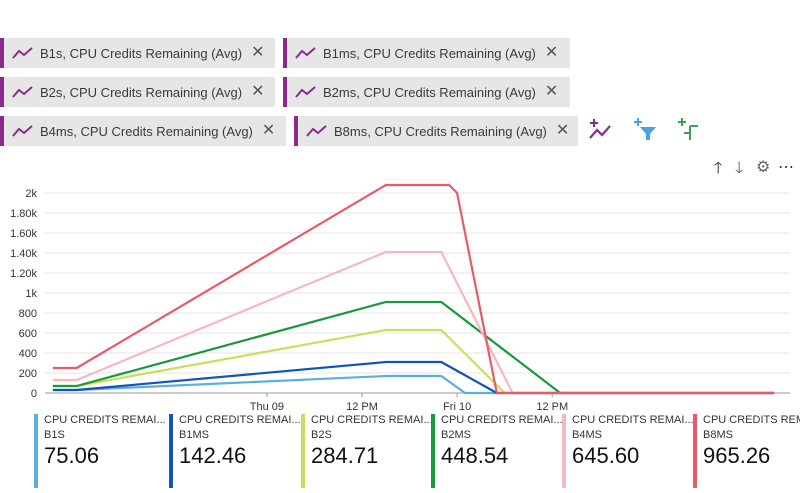 The width and height of the screenshot is (800, 493). I want to click on metric-pill-label: B2ms, CPU Credits Remaining (Avg), so click(429, 92).